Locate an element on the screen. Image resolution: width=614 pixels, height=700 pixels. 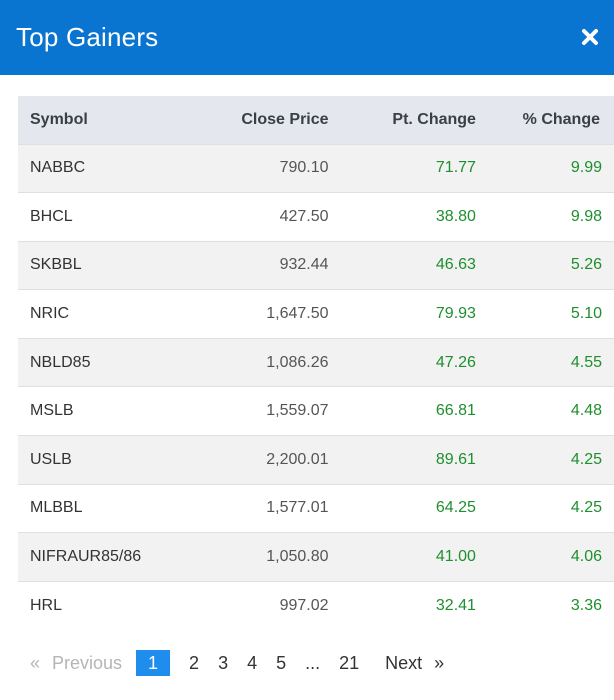
table-row: NBLD85 1,086.26 47.26 4.55 is located at coordinates (316, 362).